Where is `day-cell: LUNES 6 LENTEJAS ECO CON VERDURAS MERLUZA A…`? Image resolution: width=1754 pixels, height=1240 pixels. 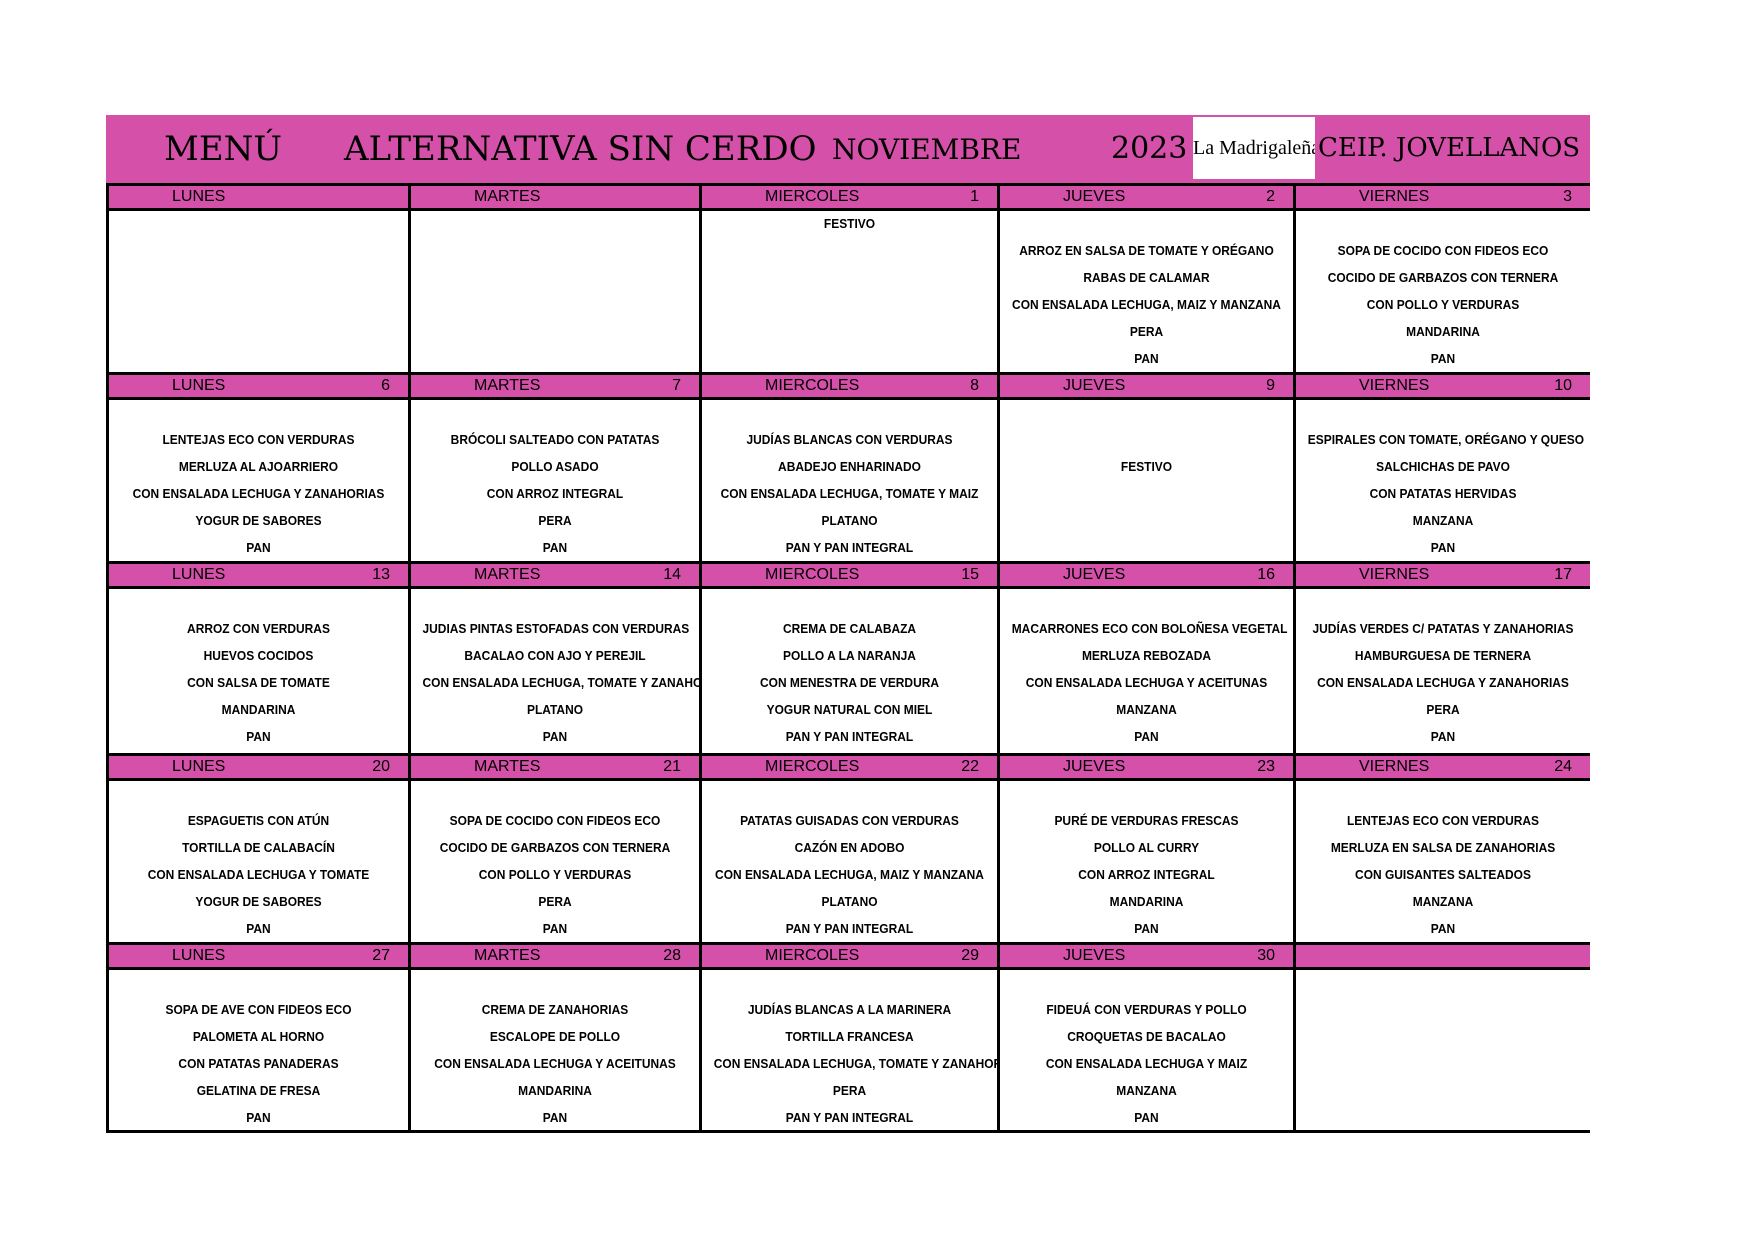 day-cell: LUNES 6 LENTEJAS ECO CON VERDURAS MERLUZA A… is located at coordinates (257, 466).